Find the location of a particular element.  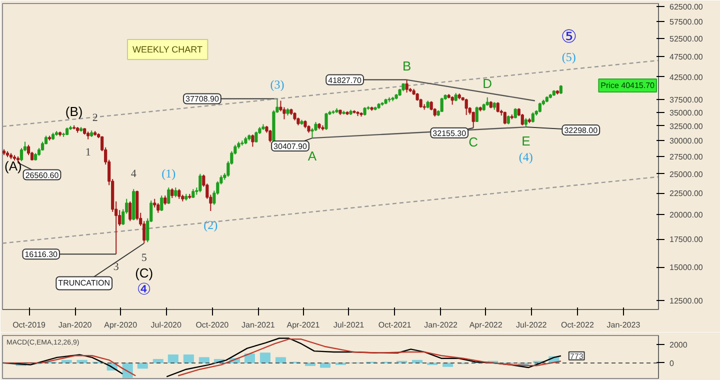

x-tick-label: Oct-2019 is located at coordinates (29, 325).